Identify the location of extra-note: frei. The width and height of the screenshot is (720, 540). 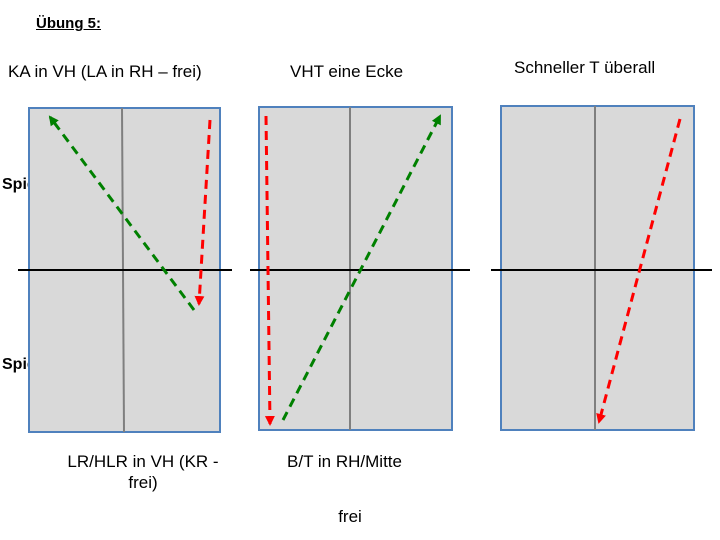
(350, 516).